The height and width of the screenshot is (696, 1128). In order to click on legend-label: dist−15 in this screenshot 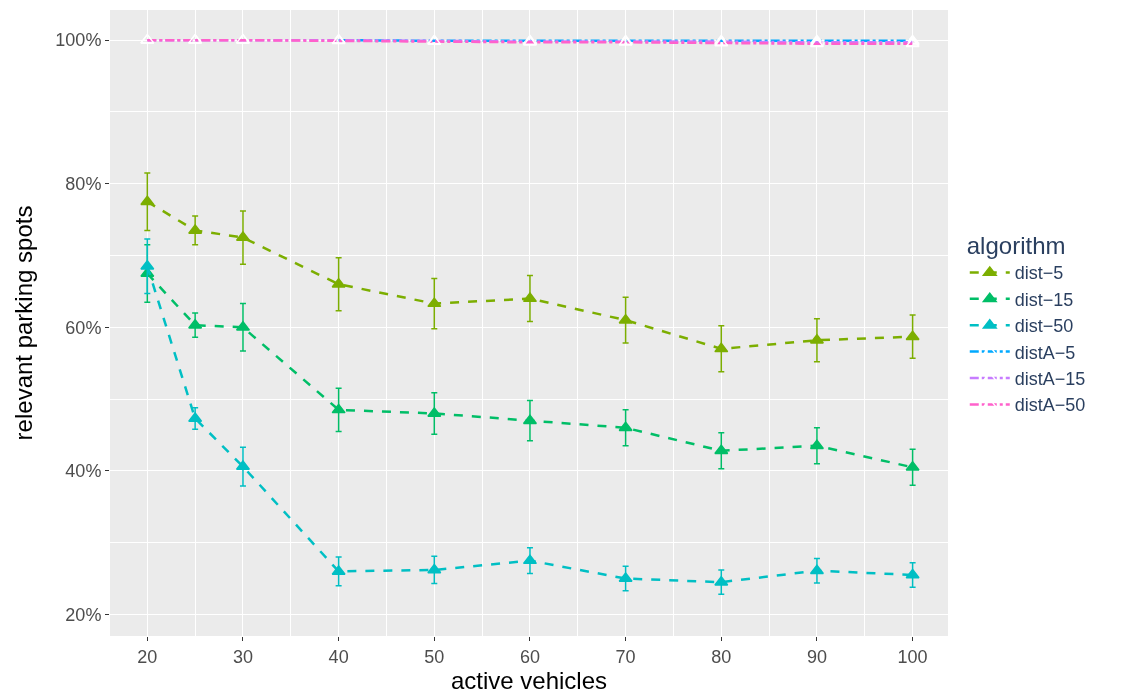, I will do `click(1044, 299)`.